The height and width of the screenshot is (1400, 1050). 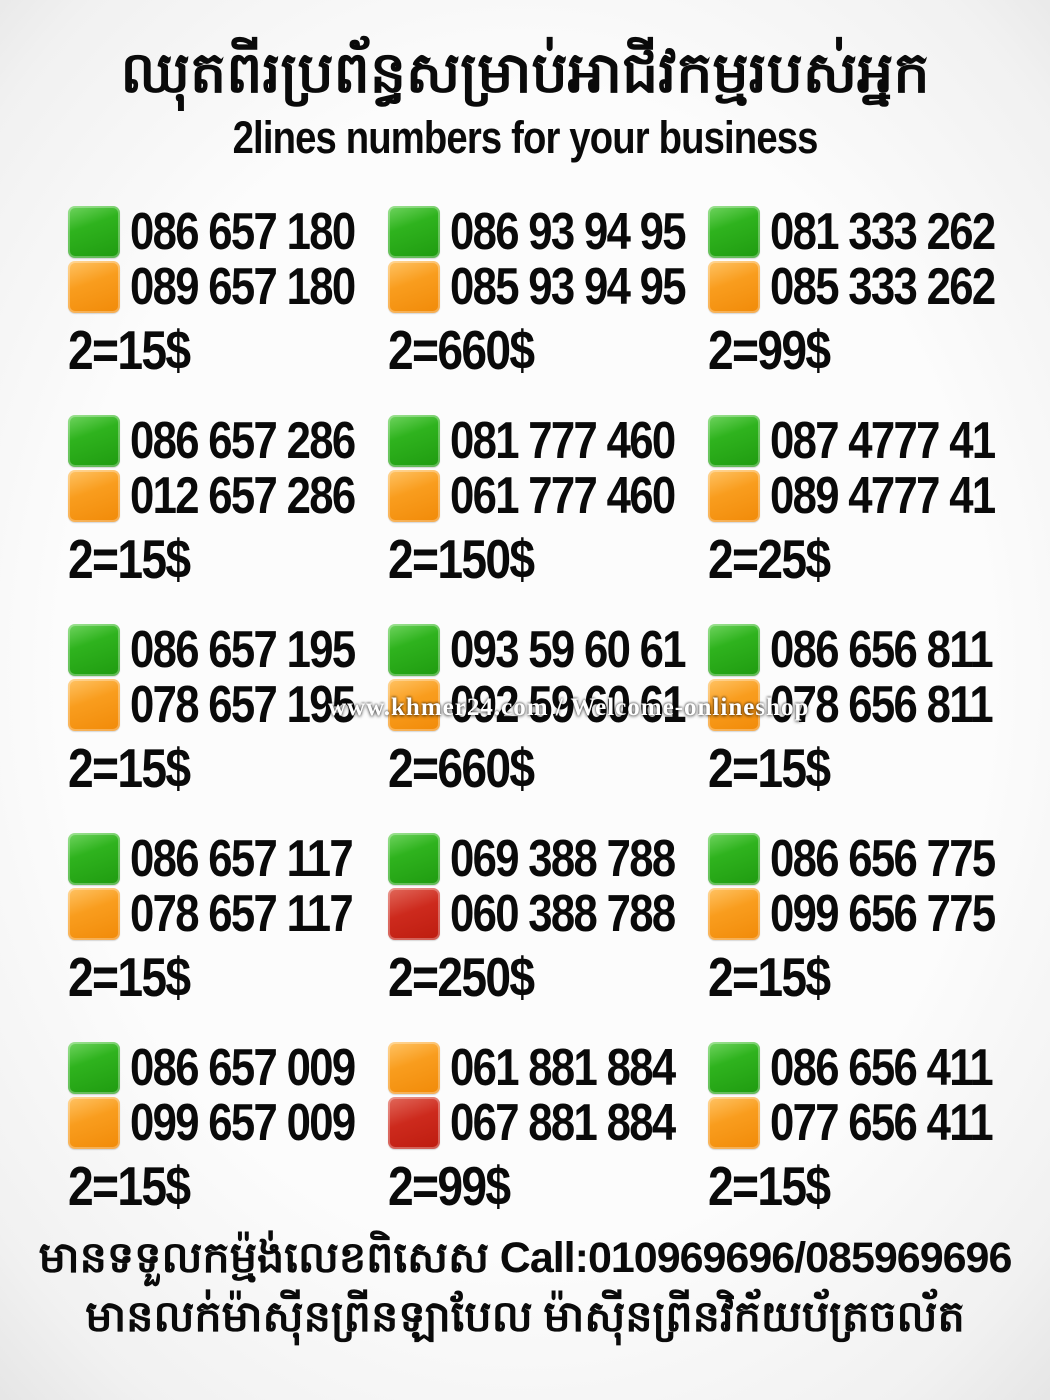 I want to click on number-card: 087 4777 41 089 4777 41 2=25$, so click(x=872, y=501).